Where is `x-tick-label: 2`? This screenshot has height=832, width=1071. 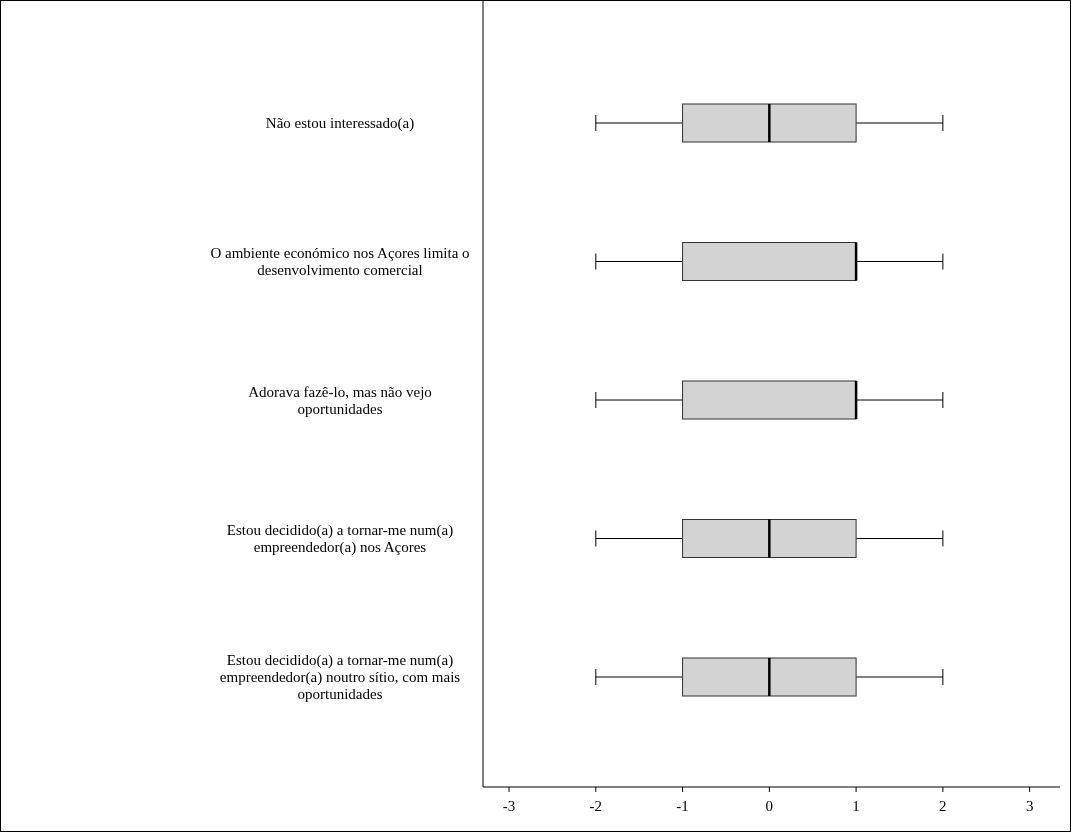
x-tick-label: 2 is located at coordinates (943, 806).